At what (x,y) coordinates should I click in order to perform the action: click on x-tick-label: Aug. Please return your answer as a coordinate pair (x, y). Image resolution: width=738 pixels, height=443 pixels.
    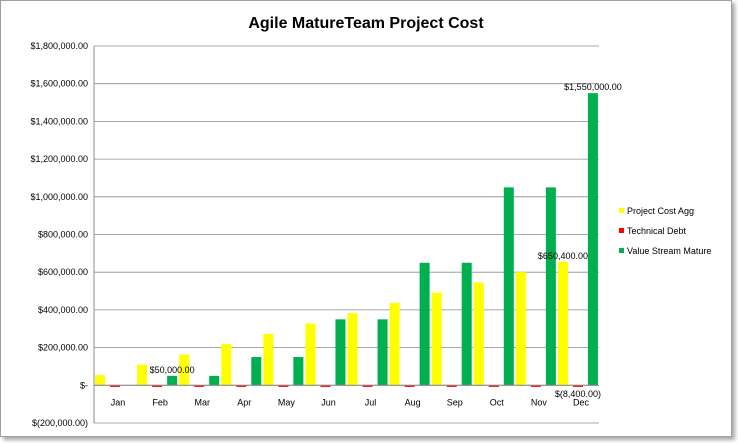
    Looking at the image, I should click on (413, 402).